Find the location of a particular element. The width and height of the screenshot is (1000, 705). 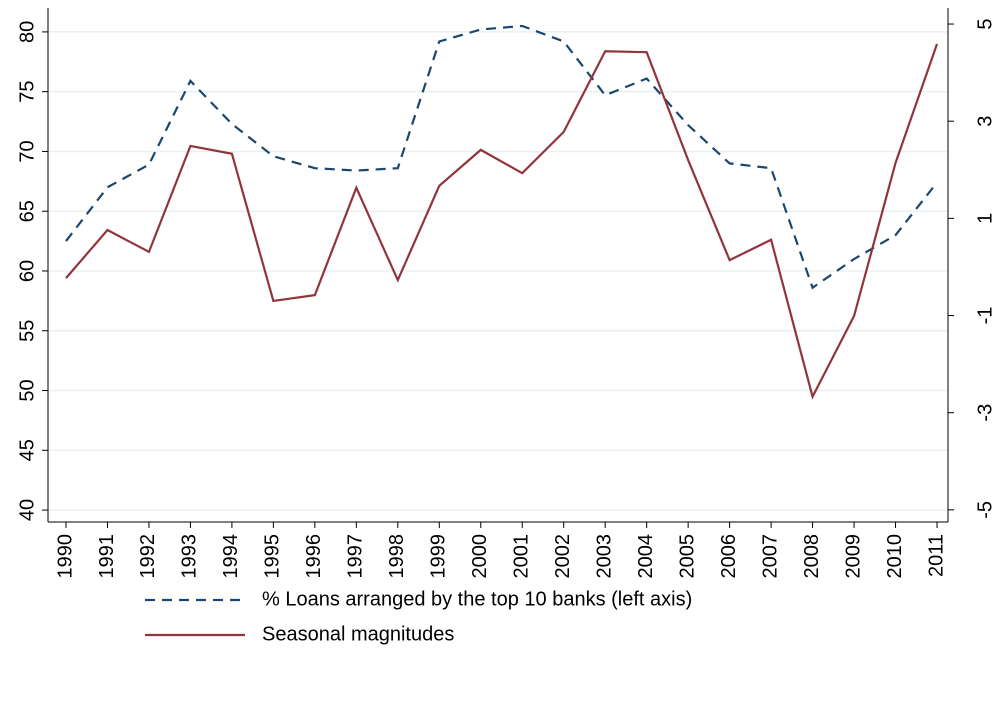

x-tick-label: 2000 is located at coordinates (480, 556).